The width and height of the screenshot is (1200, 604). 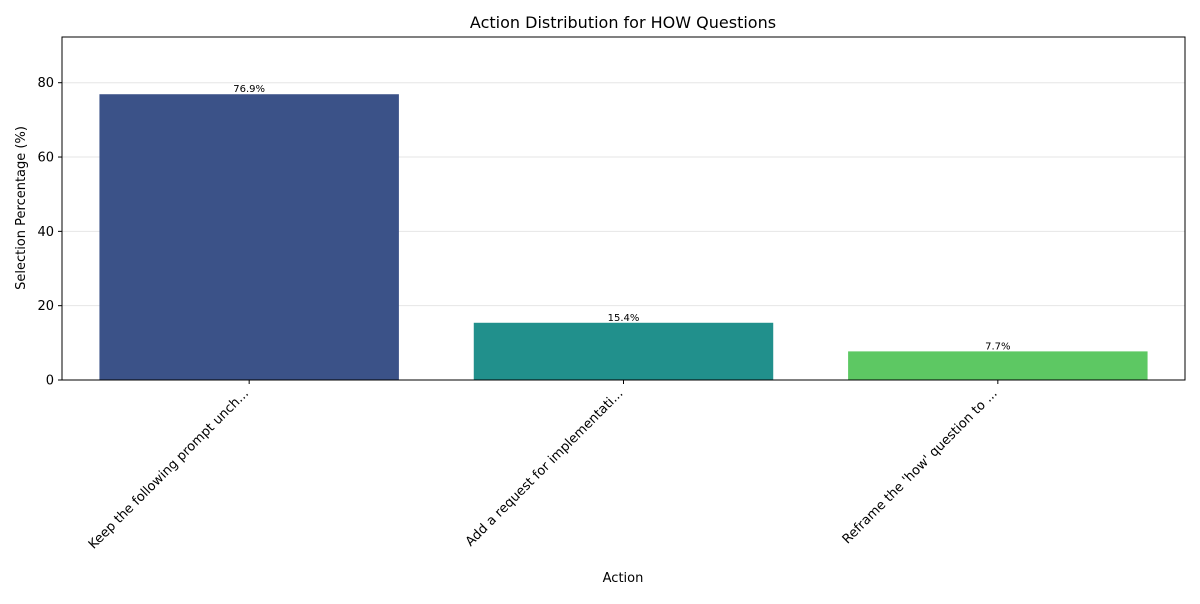 What do you see at coordinates (45, 306) in the screenshot?
I see `y-tick-label: 20` at bounding box center [45, 306].